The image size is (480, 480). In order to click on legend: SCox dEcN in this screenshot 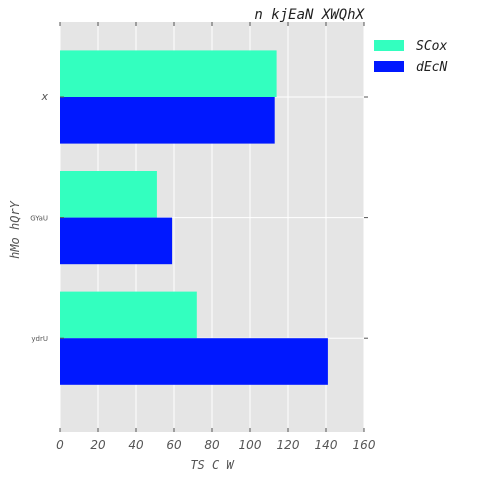, I will do `click(410, 57)`.